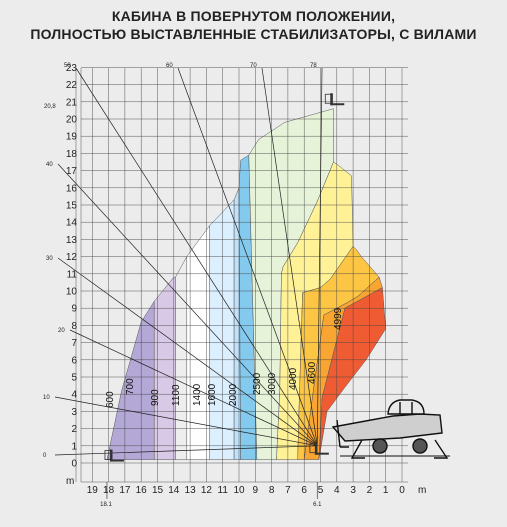  Describe the element at coordinates (125, 490) in the screenshot. I see `x-tick-17: 17` at that location.